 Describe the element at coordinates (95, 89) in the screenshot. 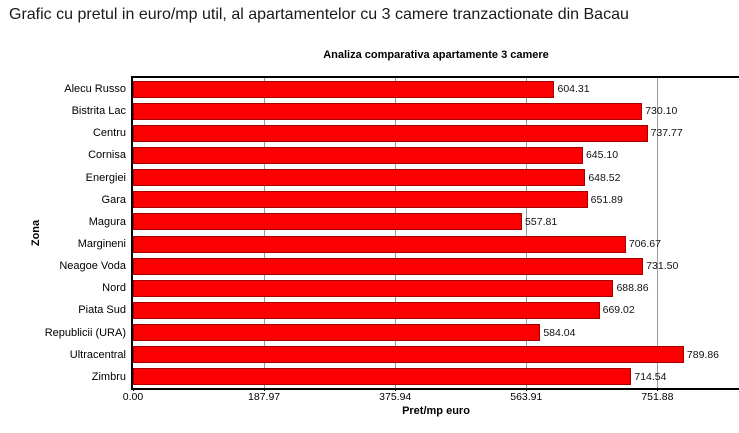

I see `category-label: Alecu Russo` at that location.